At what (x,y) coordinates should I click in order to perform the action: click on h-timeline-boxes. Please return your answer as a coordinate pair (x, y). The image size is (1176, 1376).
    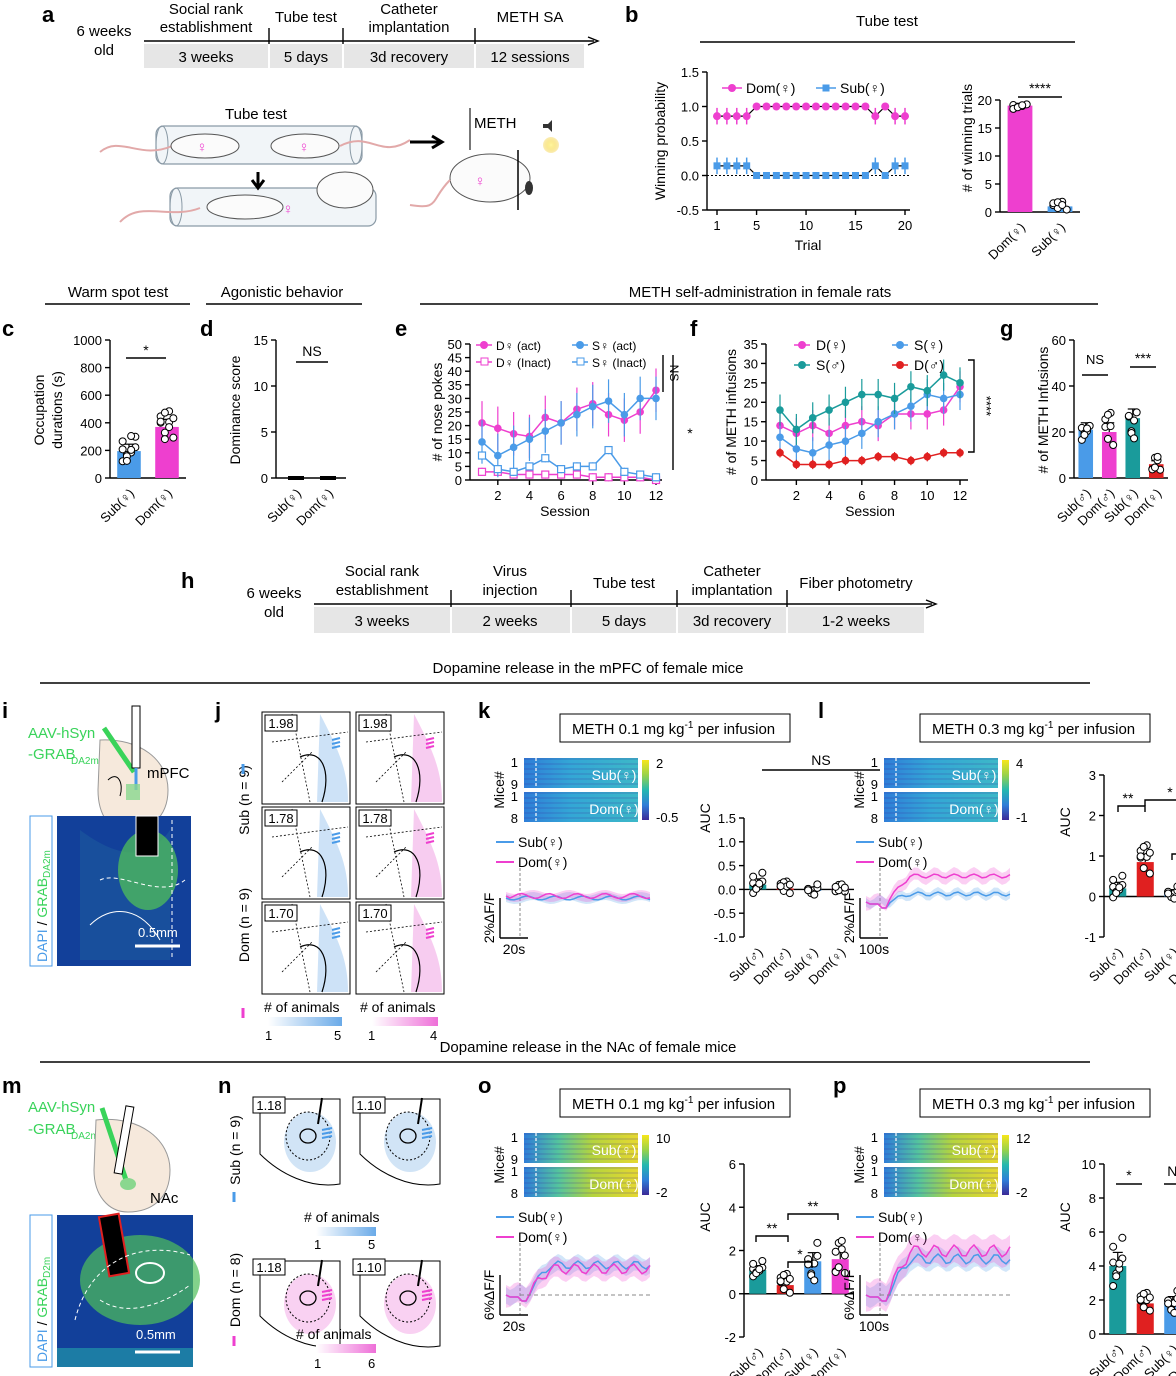
    Looking at the image, I should click on (619, 611).